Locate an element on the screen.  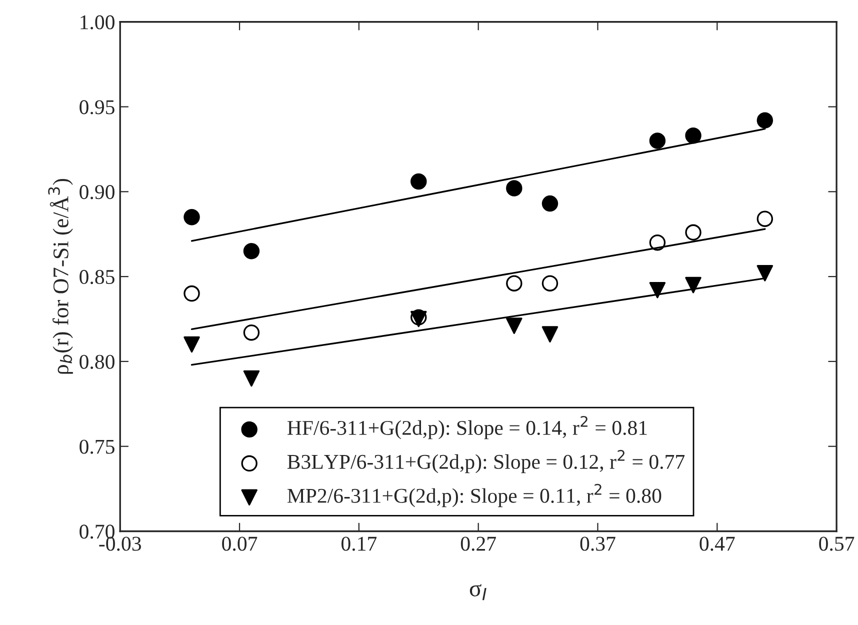
legend-label: HF/6-311+G(2d,p): Slope = 0.14, r$^{2}$ = 0.81 is located at coordinates (467, 428).